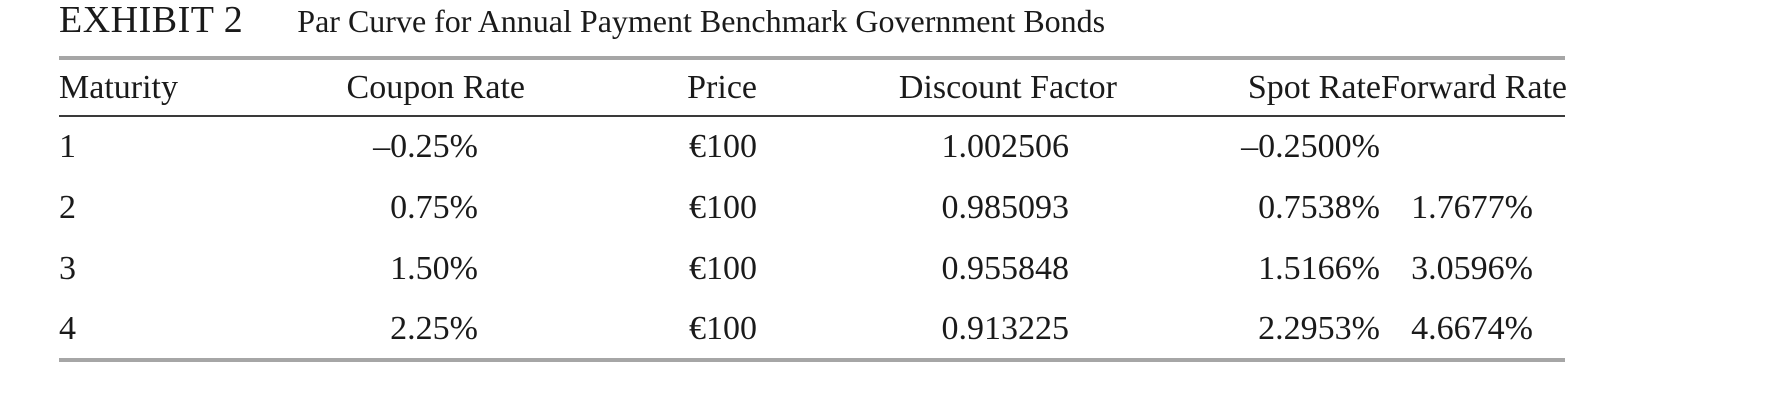  Describe the element at coordinates (1005, 268) in the screenshot. I see `cell-discount-factor: 0.955848` at that location.